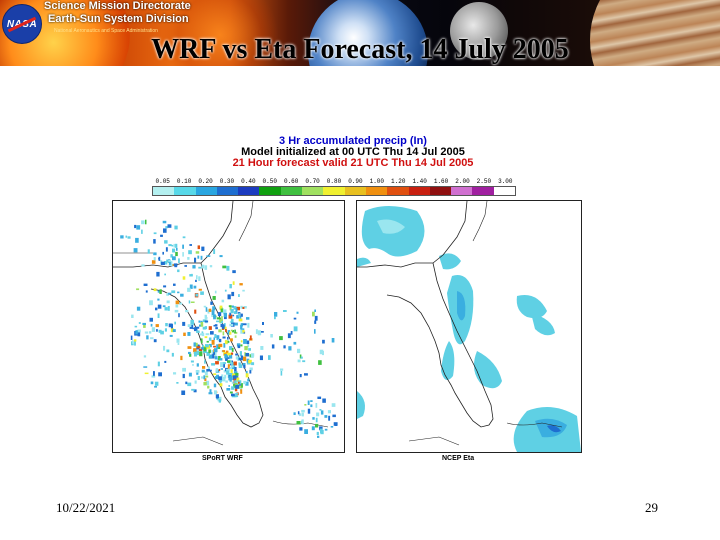 The width and height of the screenshot is (720, 540). What do you see at coordinates (441, 181) in the screenshot?
I see `colorbar-tick-label: 1.60` at bounding box center [441, 181].